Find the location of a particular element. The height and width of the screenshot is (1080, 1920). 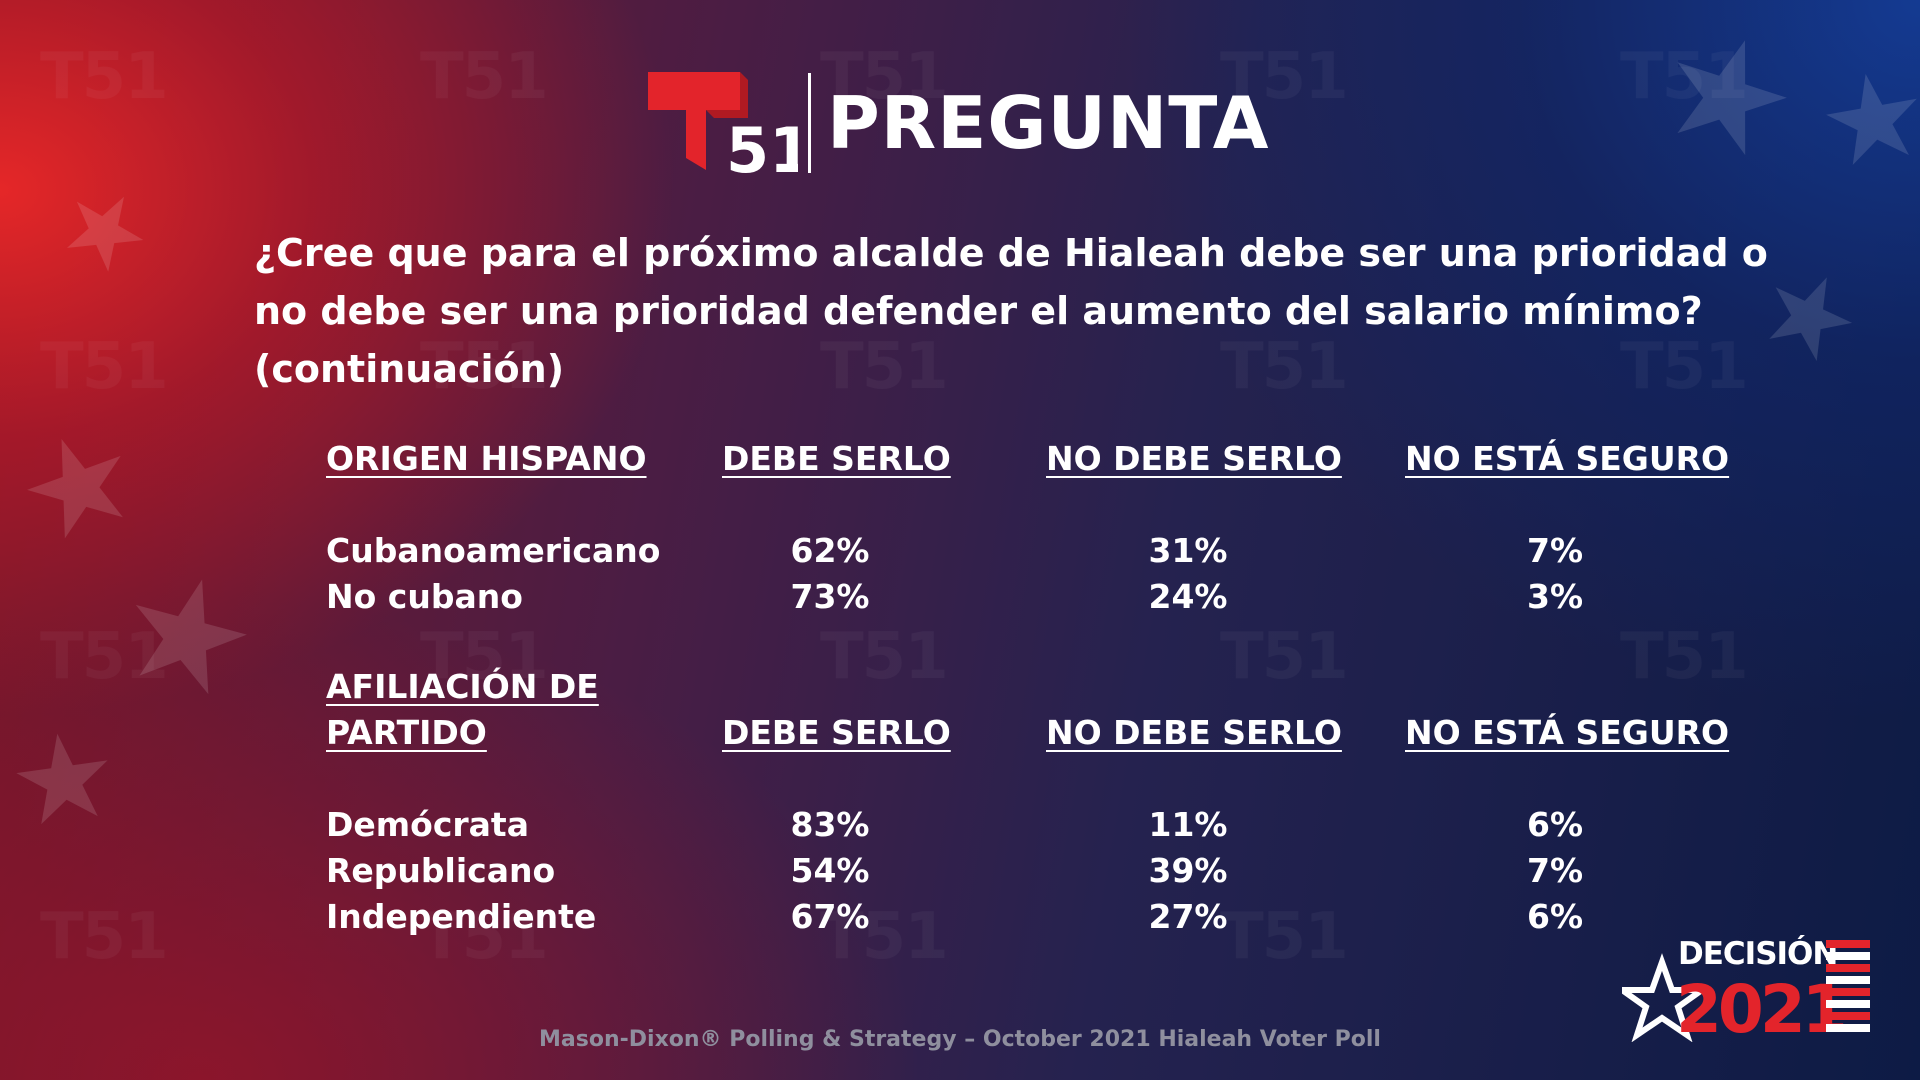

table-cell: 39% is located at coordinates (1188, 870).